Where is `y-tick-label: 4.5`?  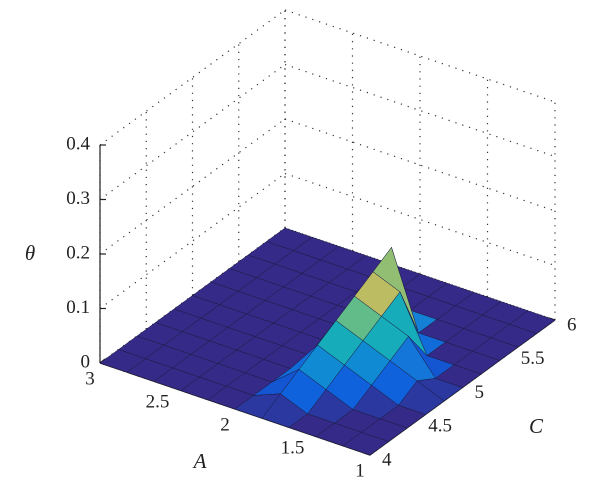
y-tick-label: 4.5 is located at coordinates (440, 426).